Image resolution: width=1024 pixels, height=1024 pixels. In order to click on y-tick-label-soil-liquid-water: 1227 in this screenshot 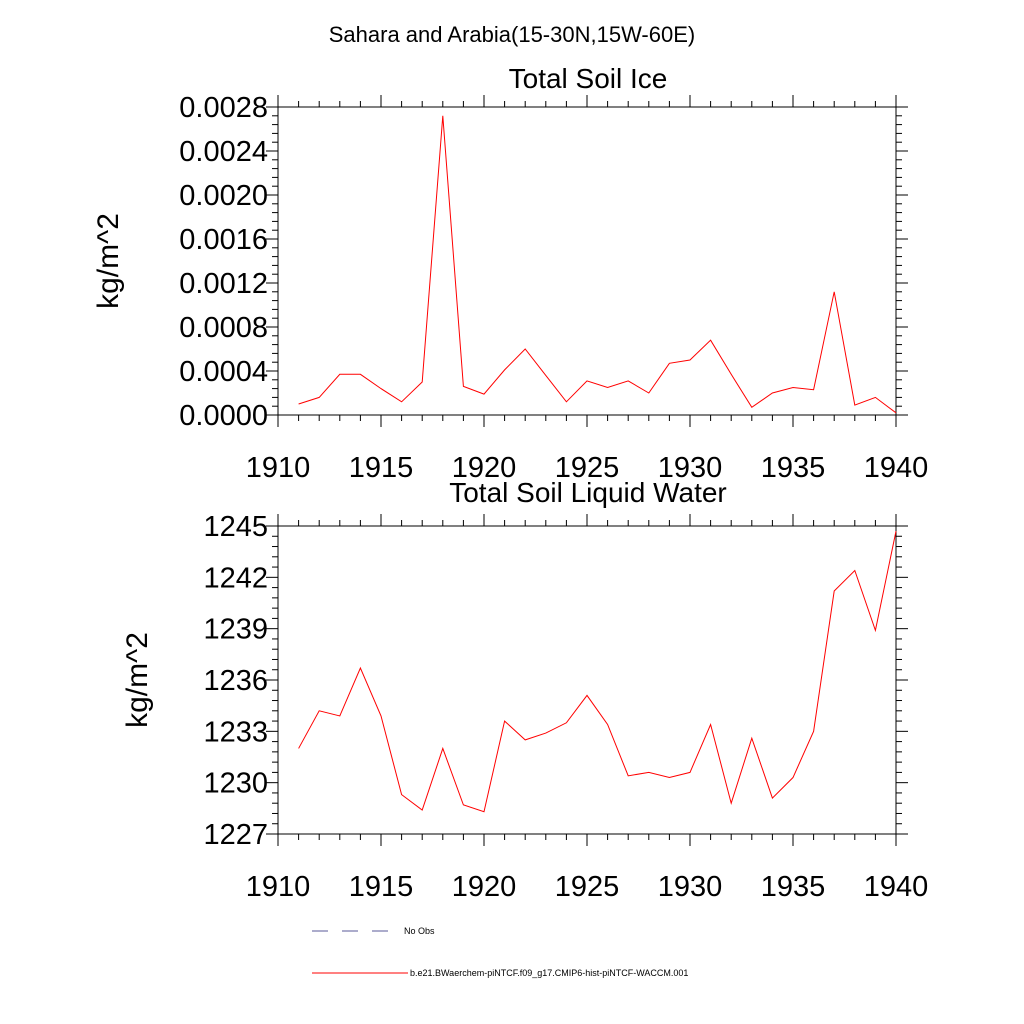, I will do `click(235, 835)`.